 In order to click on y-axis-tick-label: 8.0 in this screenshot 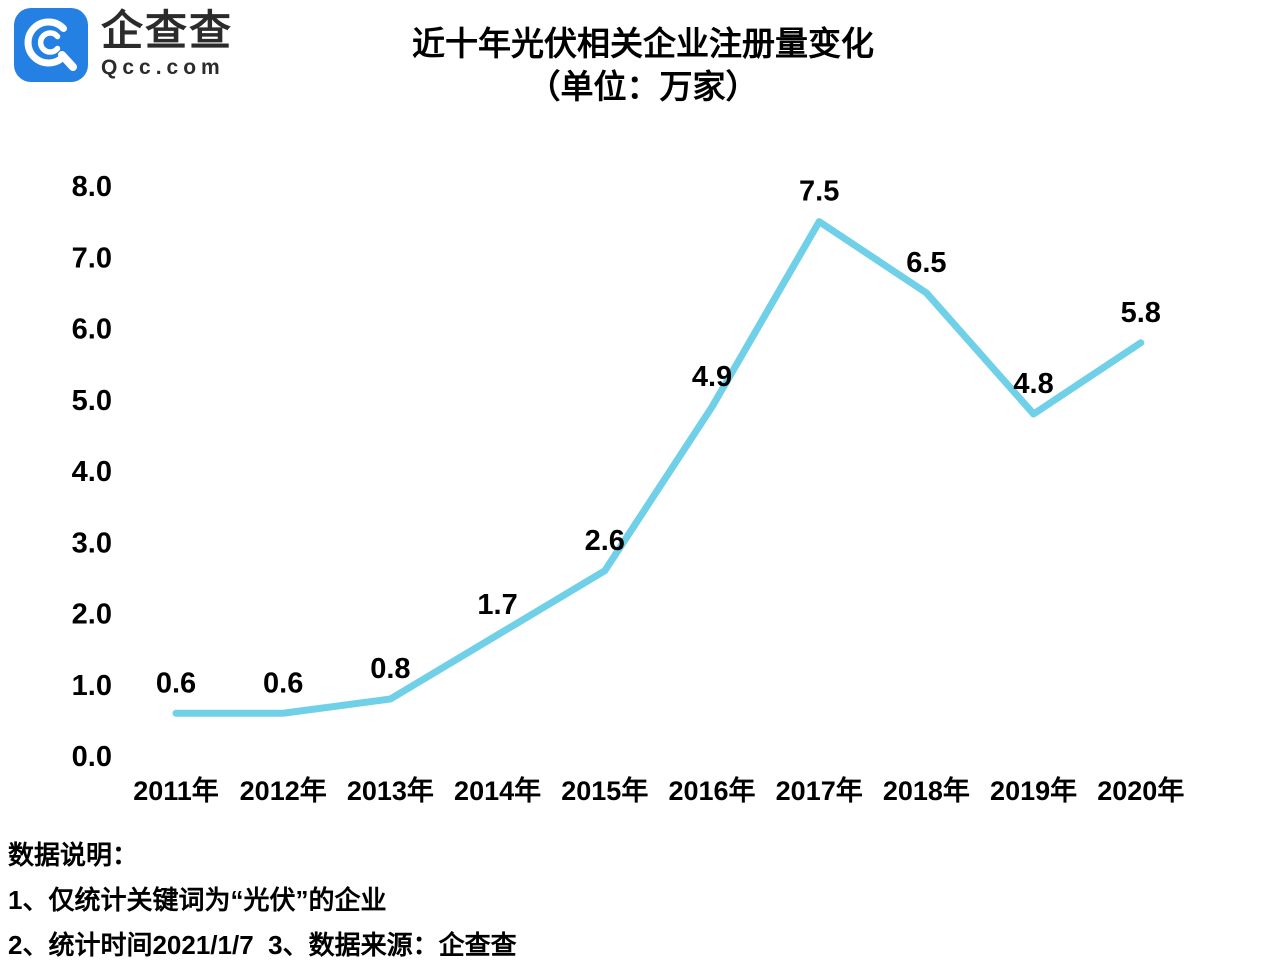, I will do `click(92, 187)`.